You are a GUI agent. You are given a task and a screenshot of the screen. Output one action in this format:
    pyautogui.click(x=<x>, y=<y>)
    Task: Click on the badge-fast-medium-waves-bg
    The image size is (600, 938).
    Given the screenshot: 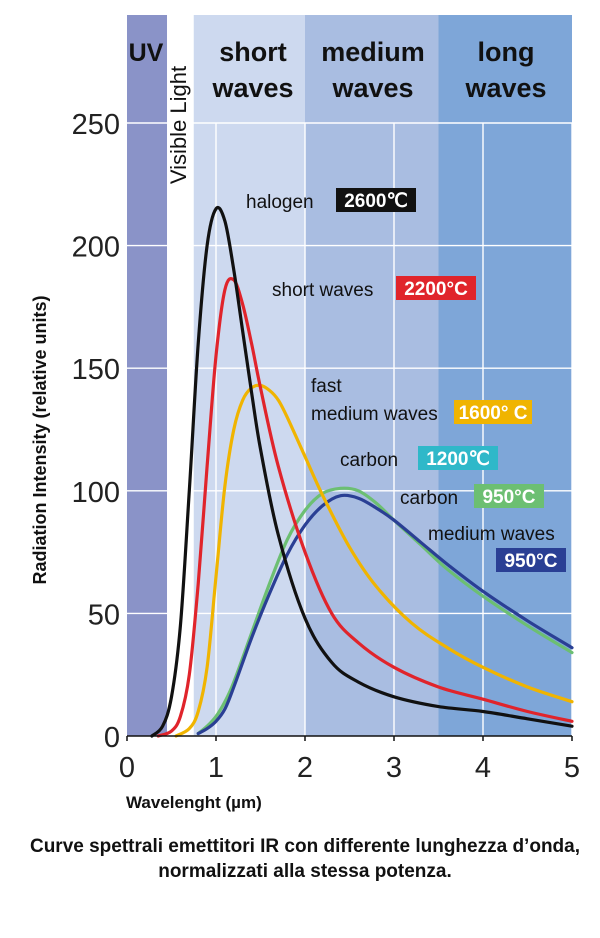 What is the action you would take?
    pyautogui.click(x=493, y=412)
    